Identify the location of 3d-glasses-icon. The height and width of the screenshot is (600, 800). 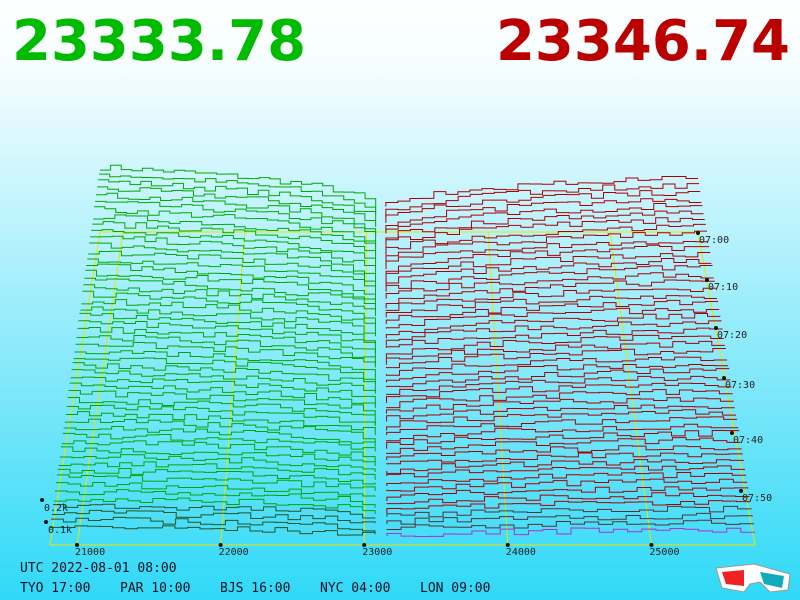
(753, 578).